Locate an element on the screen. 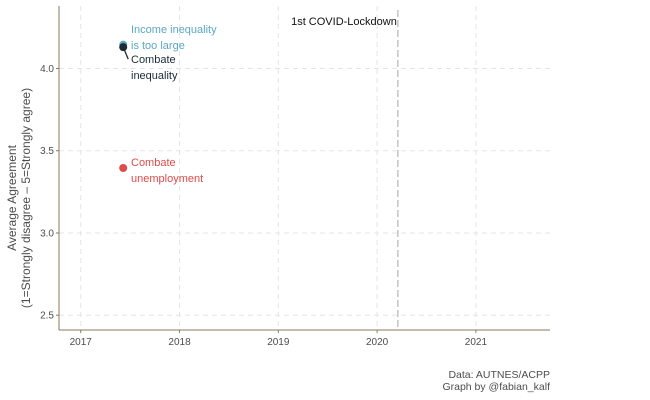  series-label-line: unemployment is located at coordinates (167, 179).